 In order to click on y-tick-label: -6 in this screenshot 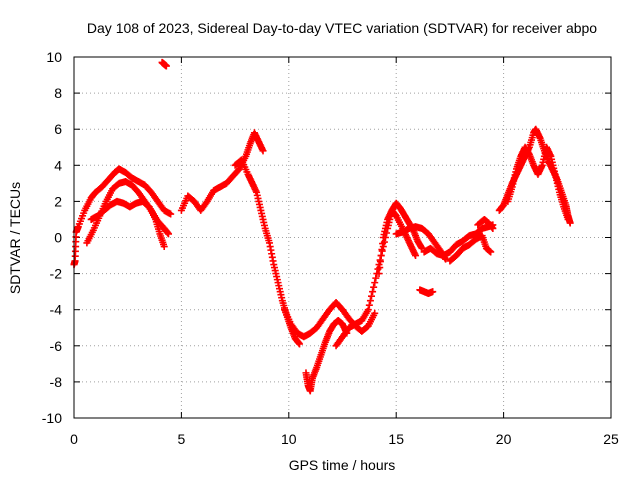, I will do `click(56, 346)`.